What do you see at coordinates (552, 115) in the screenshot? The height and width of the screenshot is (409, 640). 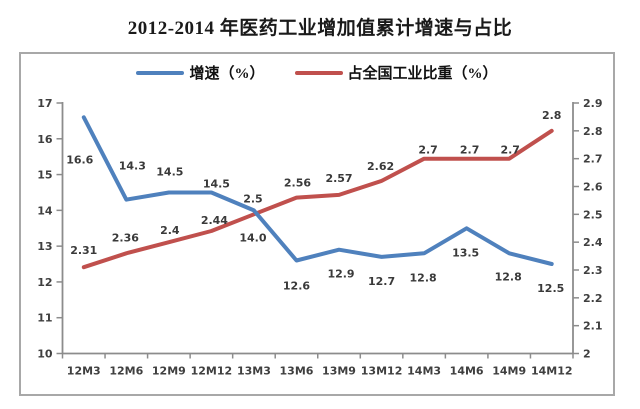 I see `share-data-label: 2.8` at bounding box center [552, 115].